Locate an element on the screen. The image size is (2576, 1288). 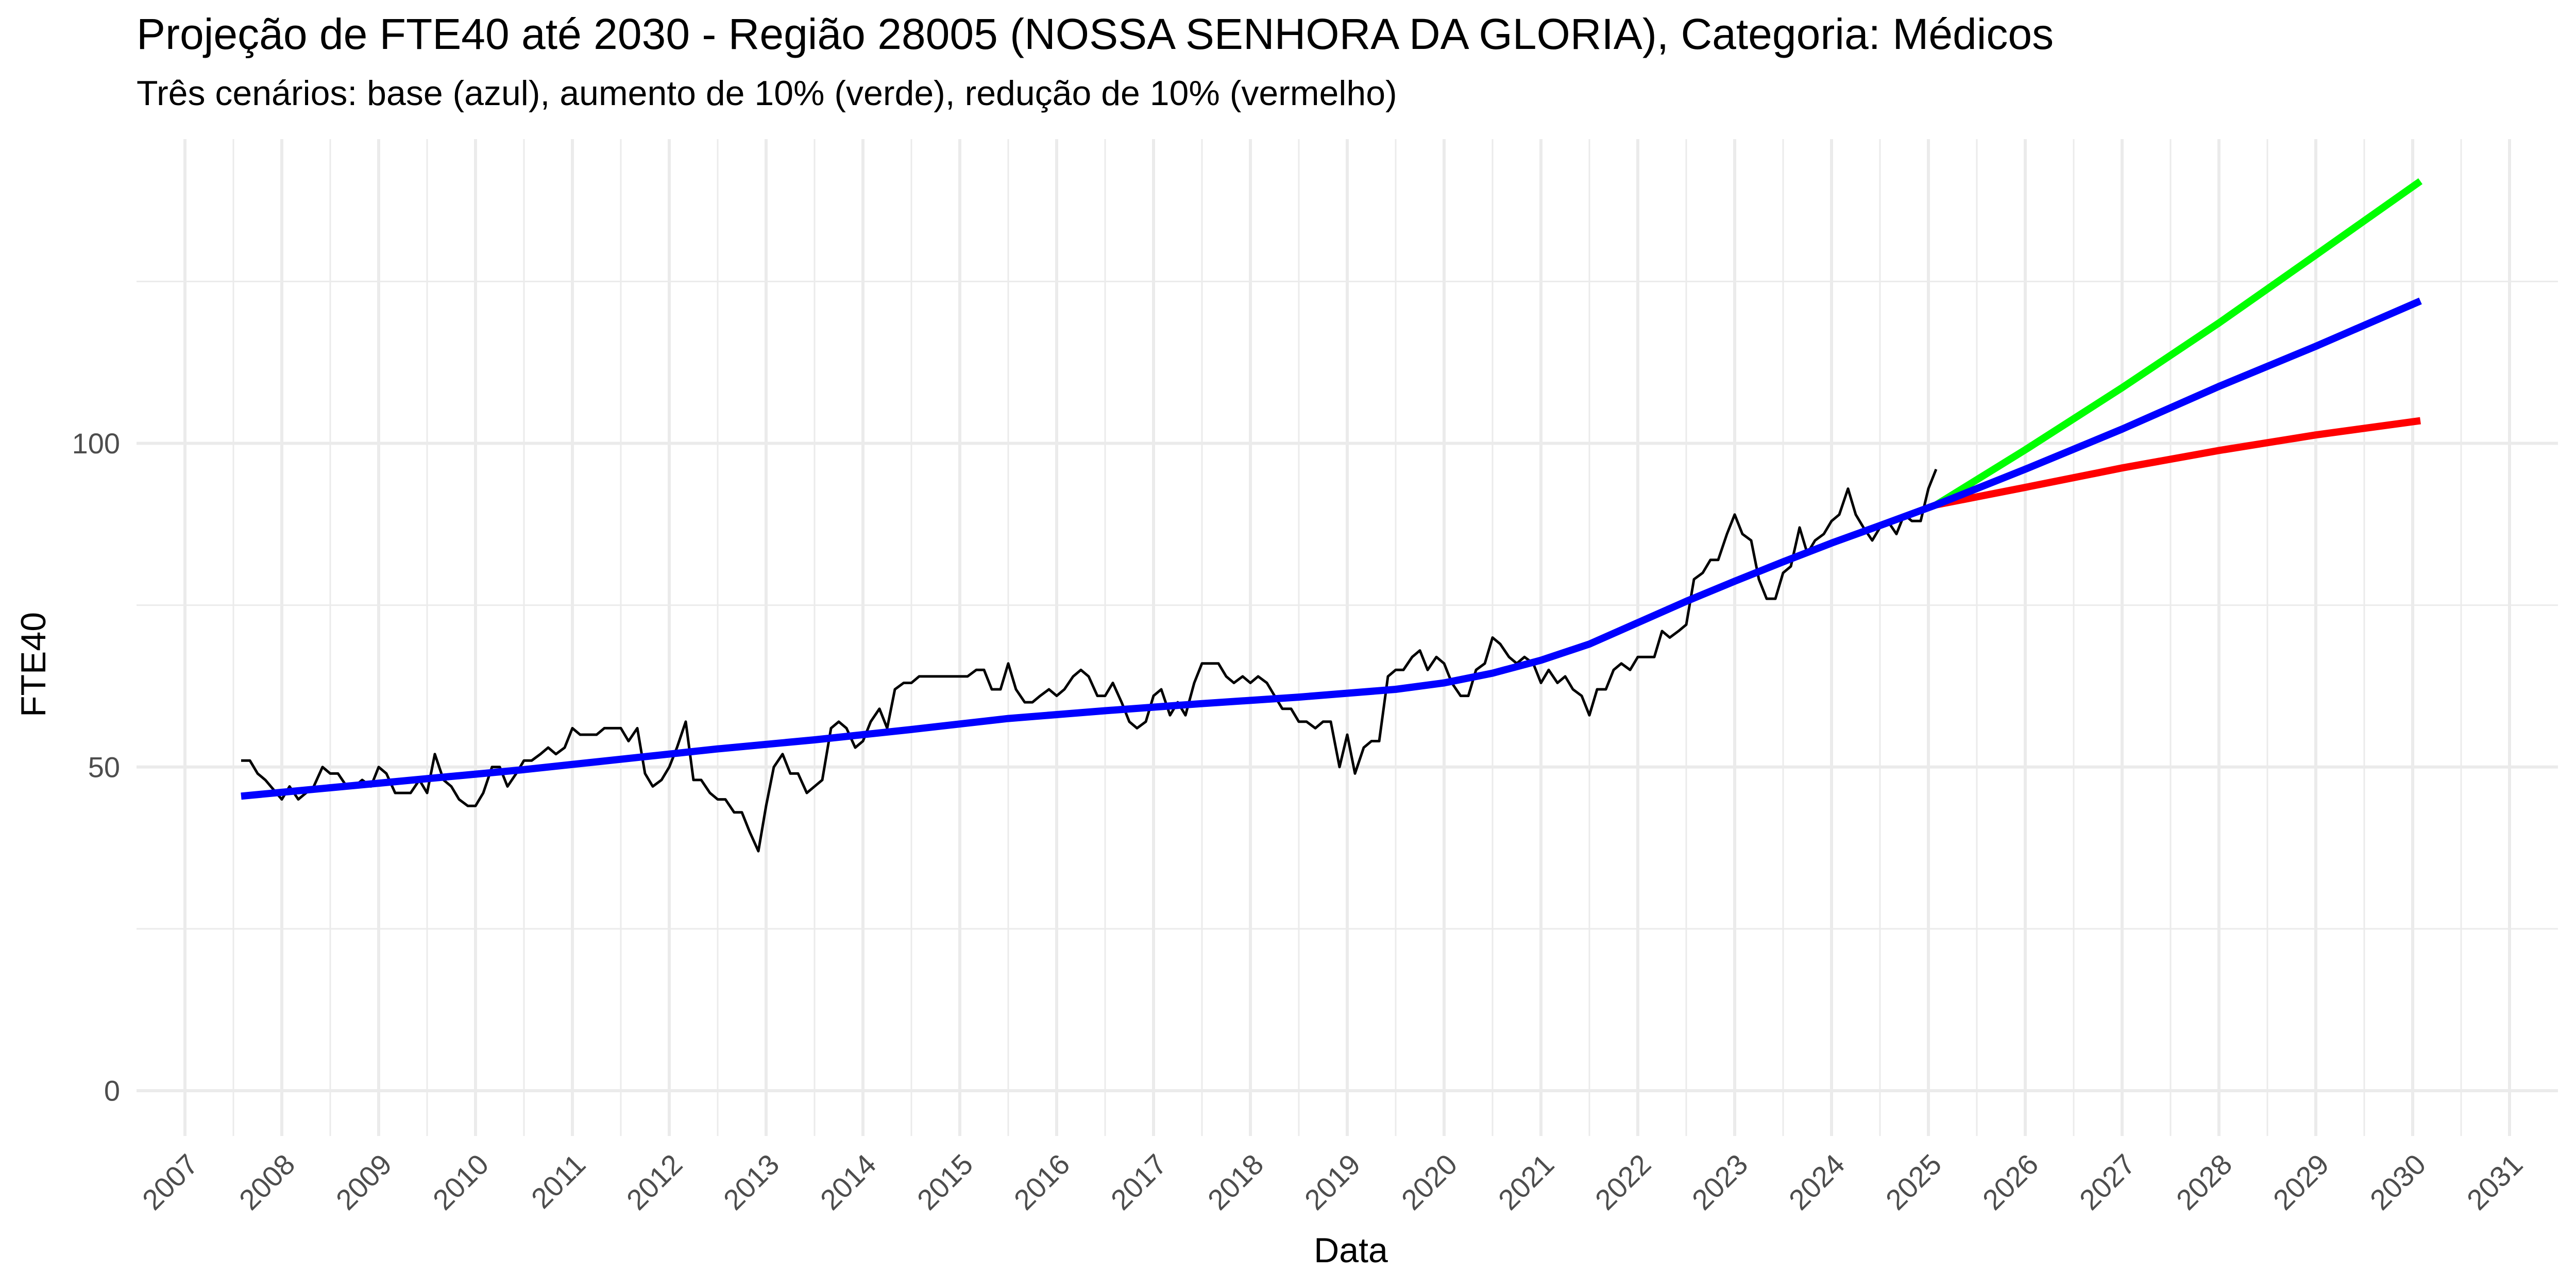
y-tick-label: 0 is located at coordinates (112, 1091).